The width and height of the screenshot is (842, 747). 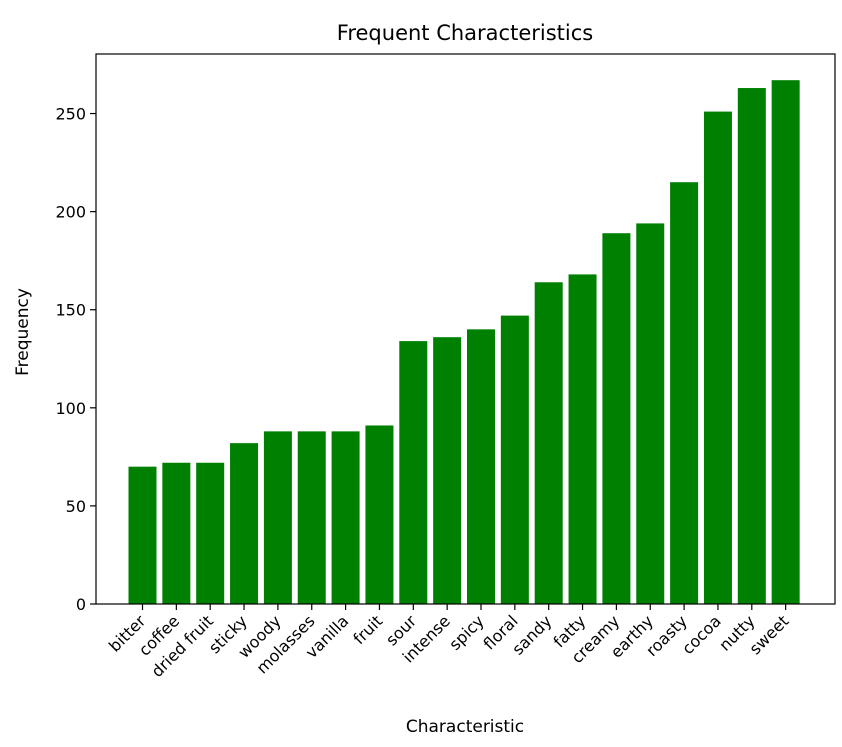 What do you see at coordinates (244, 523) in the screenshot?
I see `bar-sticky` at bounding box center [244, 523].